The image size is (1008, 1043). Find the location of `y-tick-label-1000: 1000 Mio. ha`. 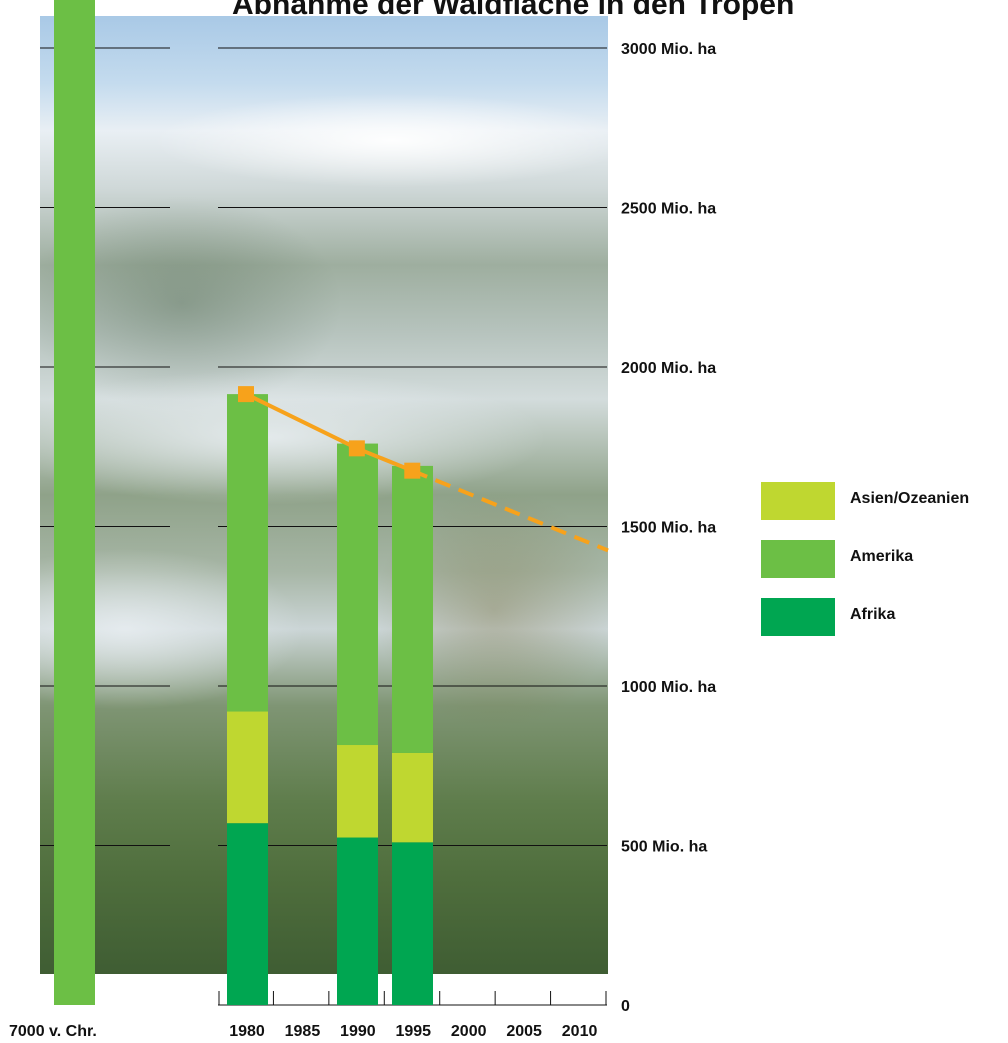

y-tick-label-1000: 1000 Mio. ha is located at coordinates (668, 687).